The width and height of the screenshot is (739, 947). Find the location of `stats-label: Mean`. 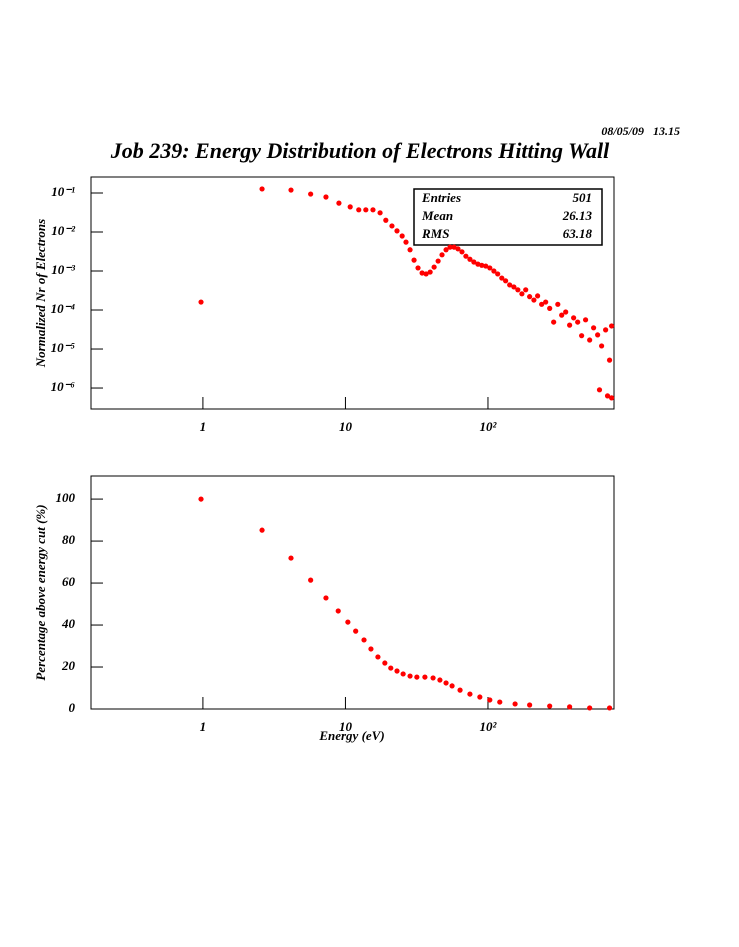

stats-label: Mean is located at coordinates (437, 215).